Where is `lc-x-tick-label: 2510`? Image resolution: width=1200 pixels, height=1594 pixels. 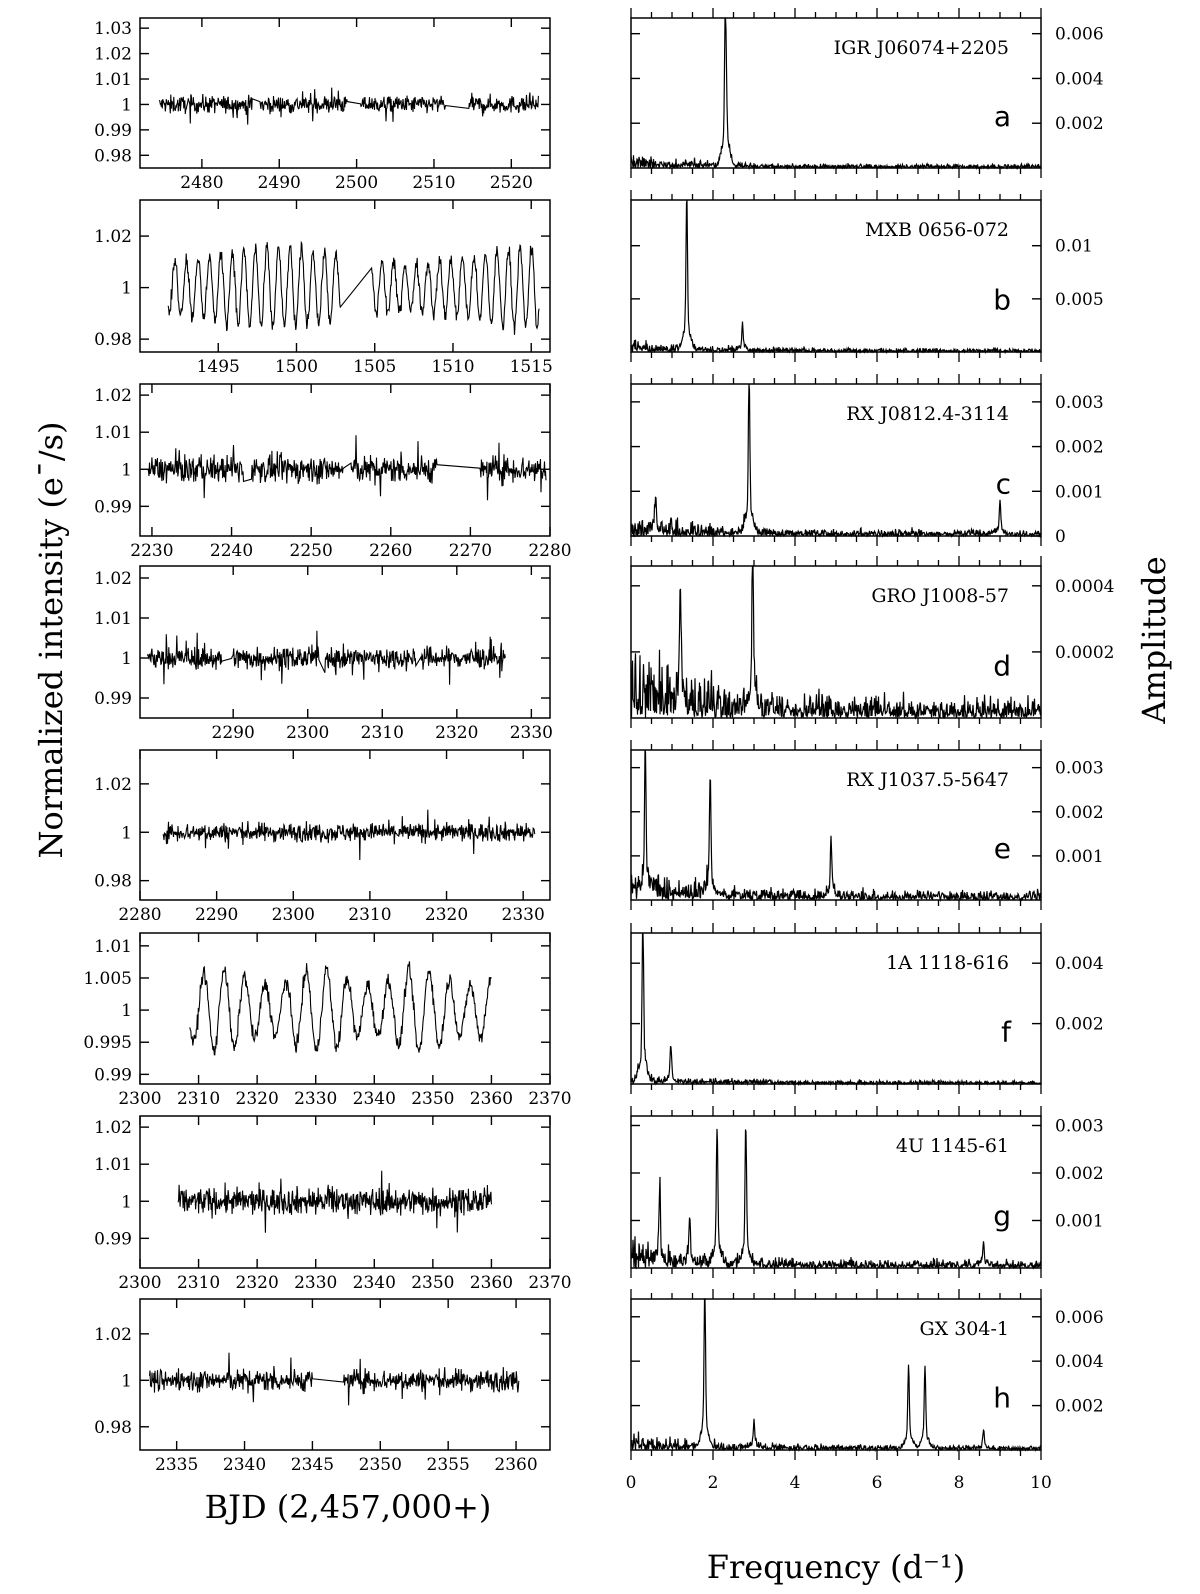
lc-x-tick-label: 2510 is located at coordinates (433, 183).